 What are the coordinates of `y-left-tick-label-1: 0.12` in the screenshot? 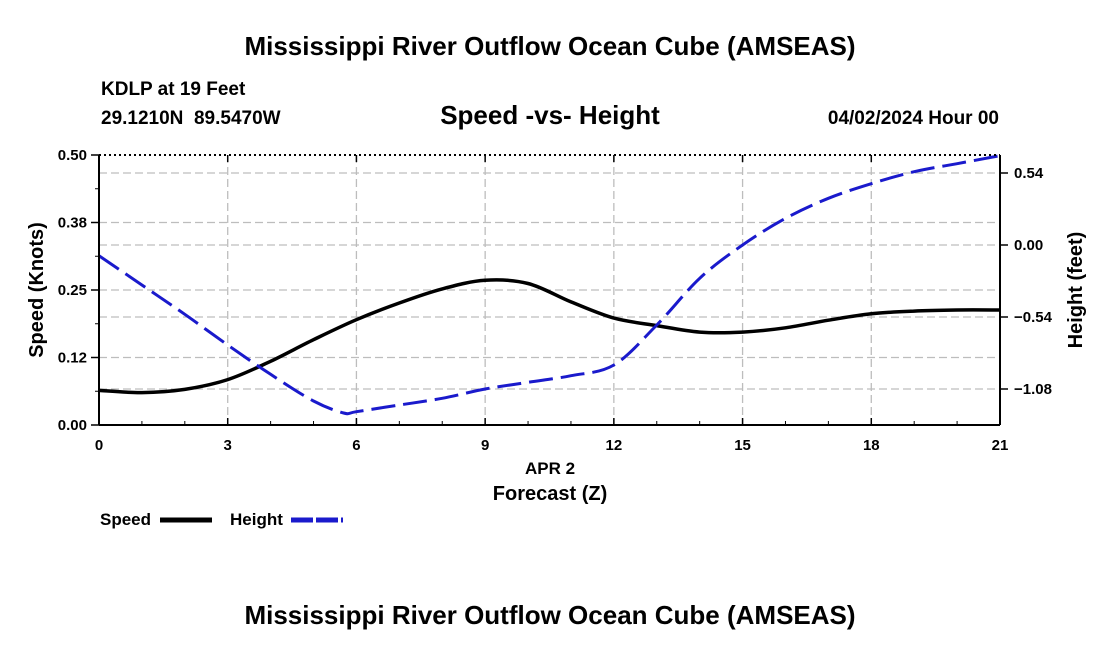 It's located at (72, 358).